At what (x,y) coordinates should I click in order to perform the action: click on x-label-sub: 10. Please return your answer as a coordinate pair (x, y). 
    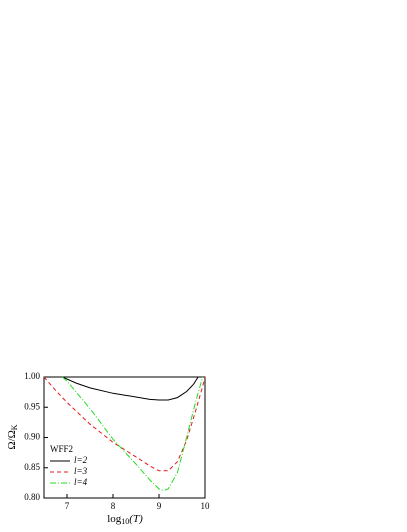
    Looking at the image, I should click on (125, 521).